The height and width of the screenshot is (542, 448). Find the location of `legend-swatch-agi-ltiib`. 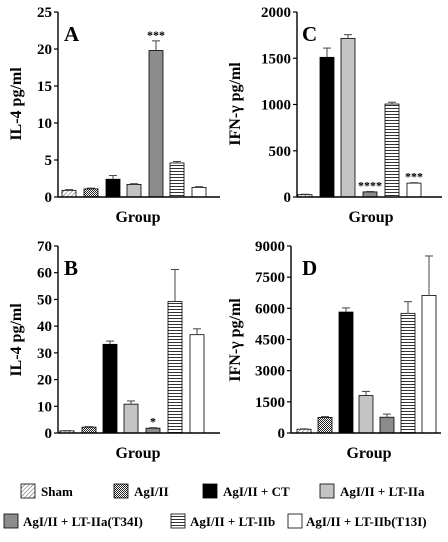

legend-swatch-agi-ltiib is located at coordinates (178, 521).